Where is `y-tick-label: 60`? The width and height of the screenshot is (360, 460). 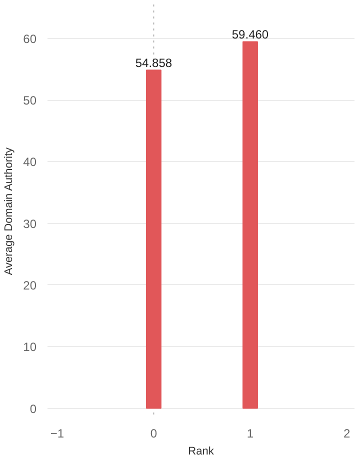 y-tick-label: 60 is located at coordinates (30, 39).